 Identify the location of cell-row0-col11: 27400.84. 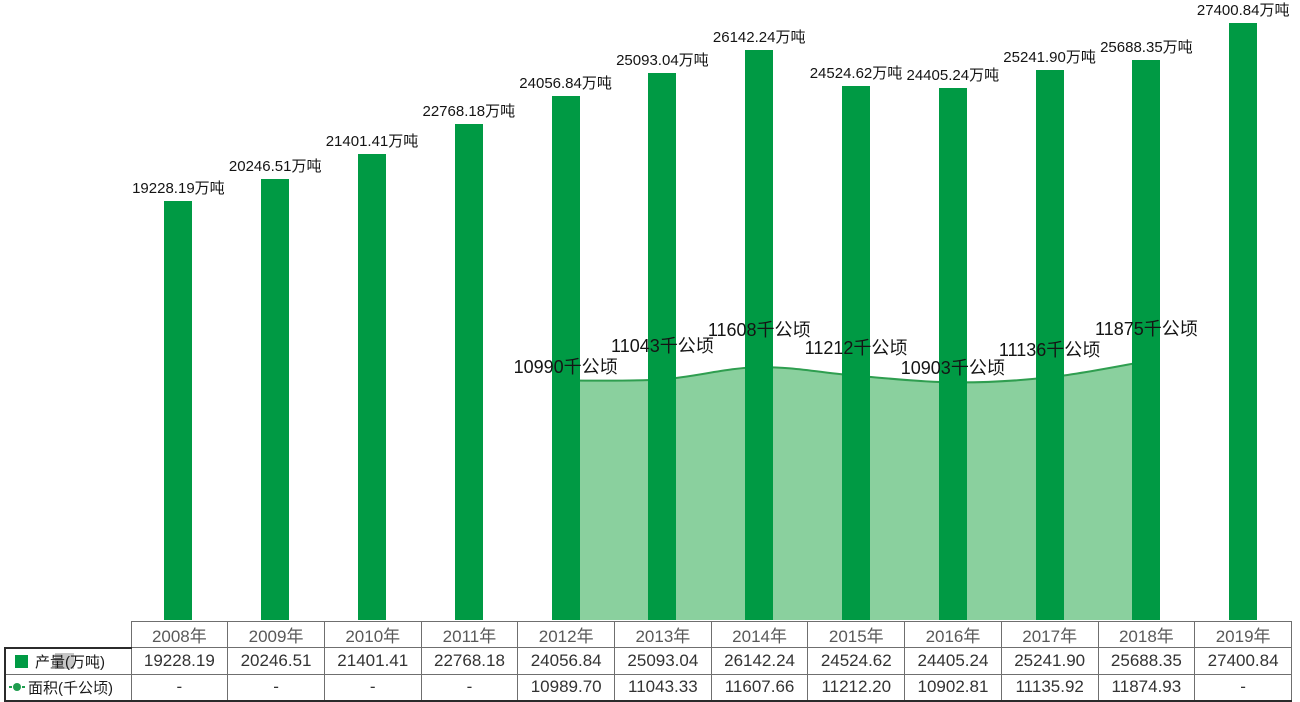
(1243, 661).